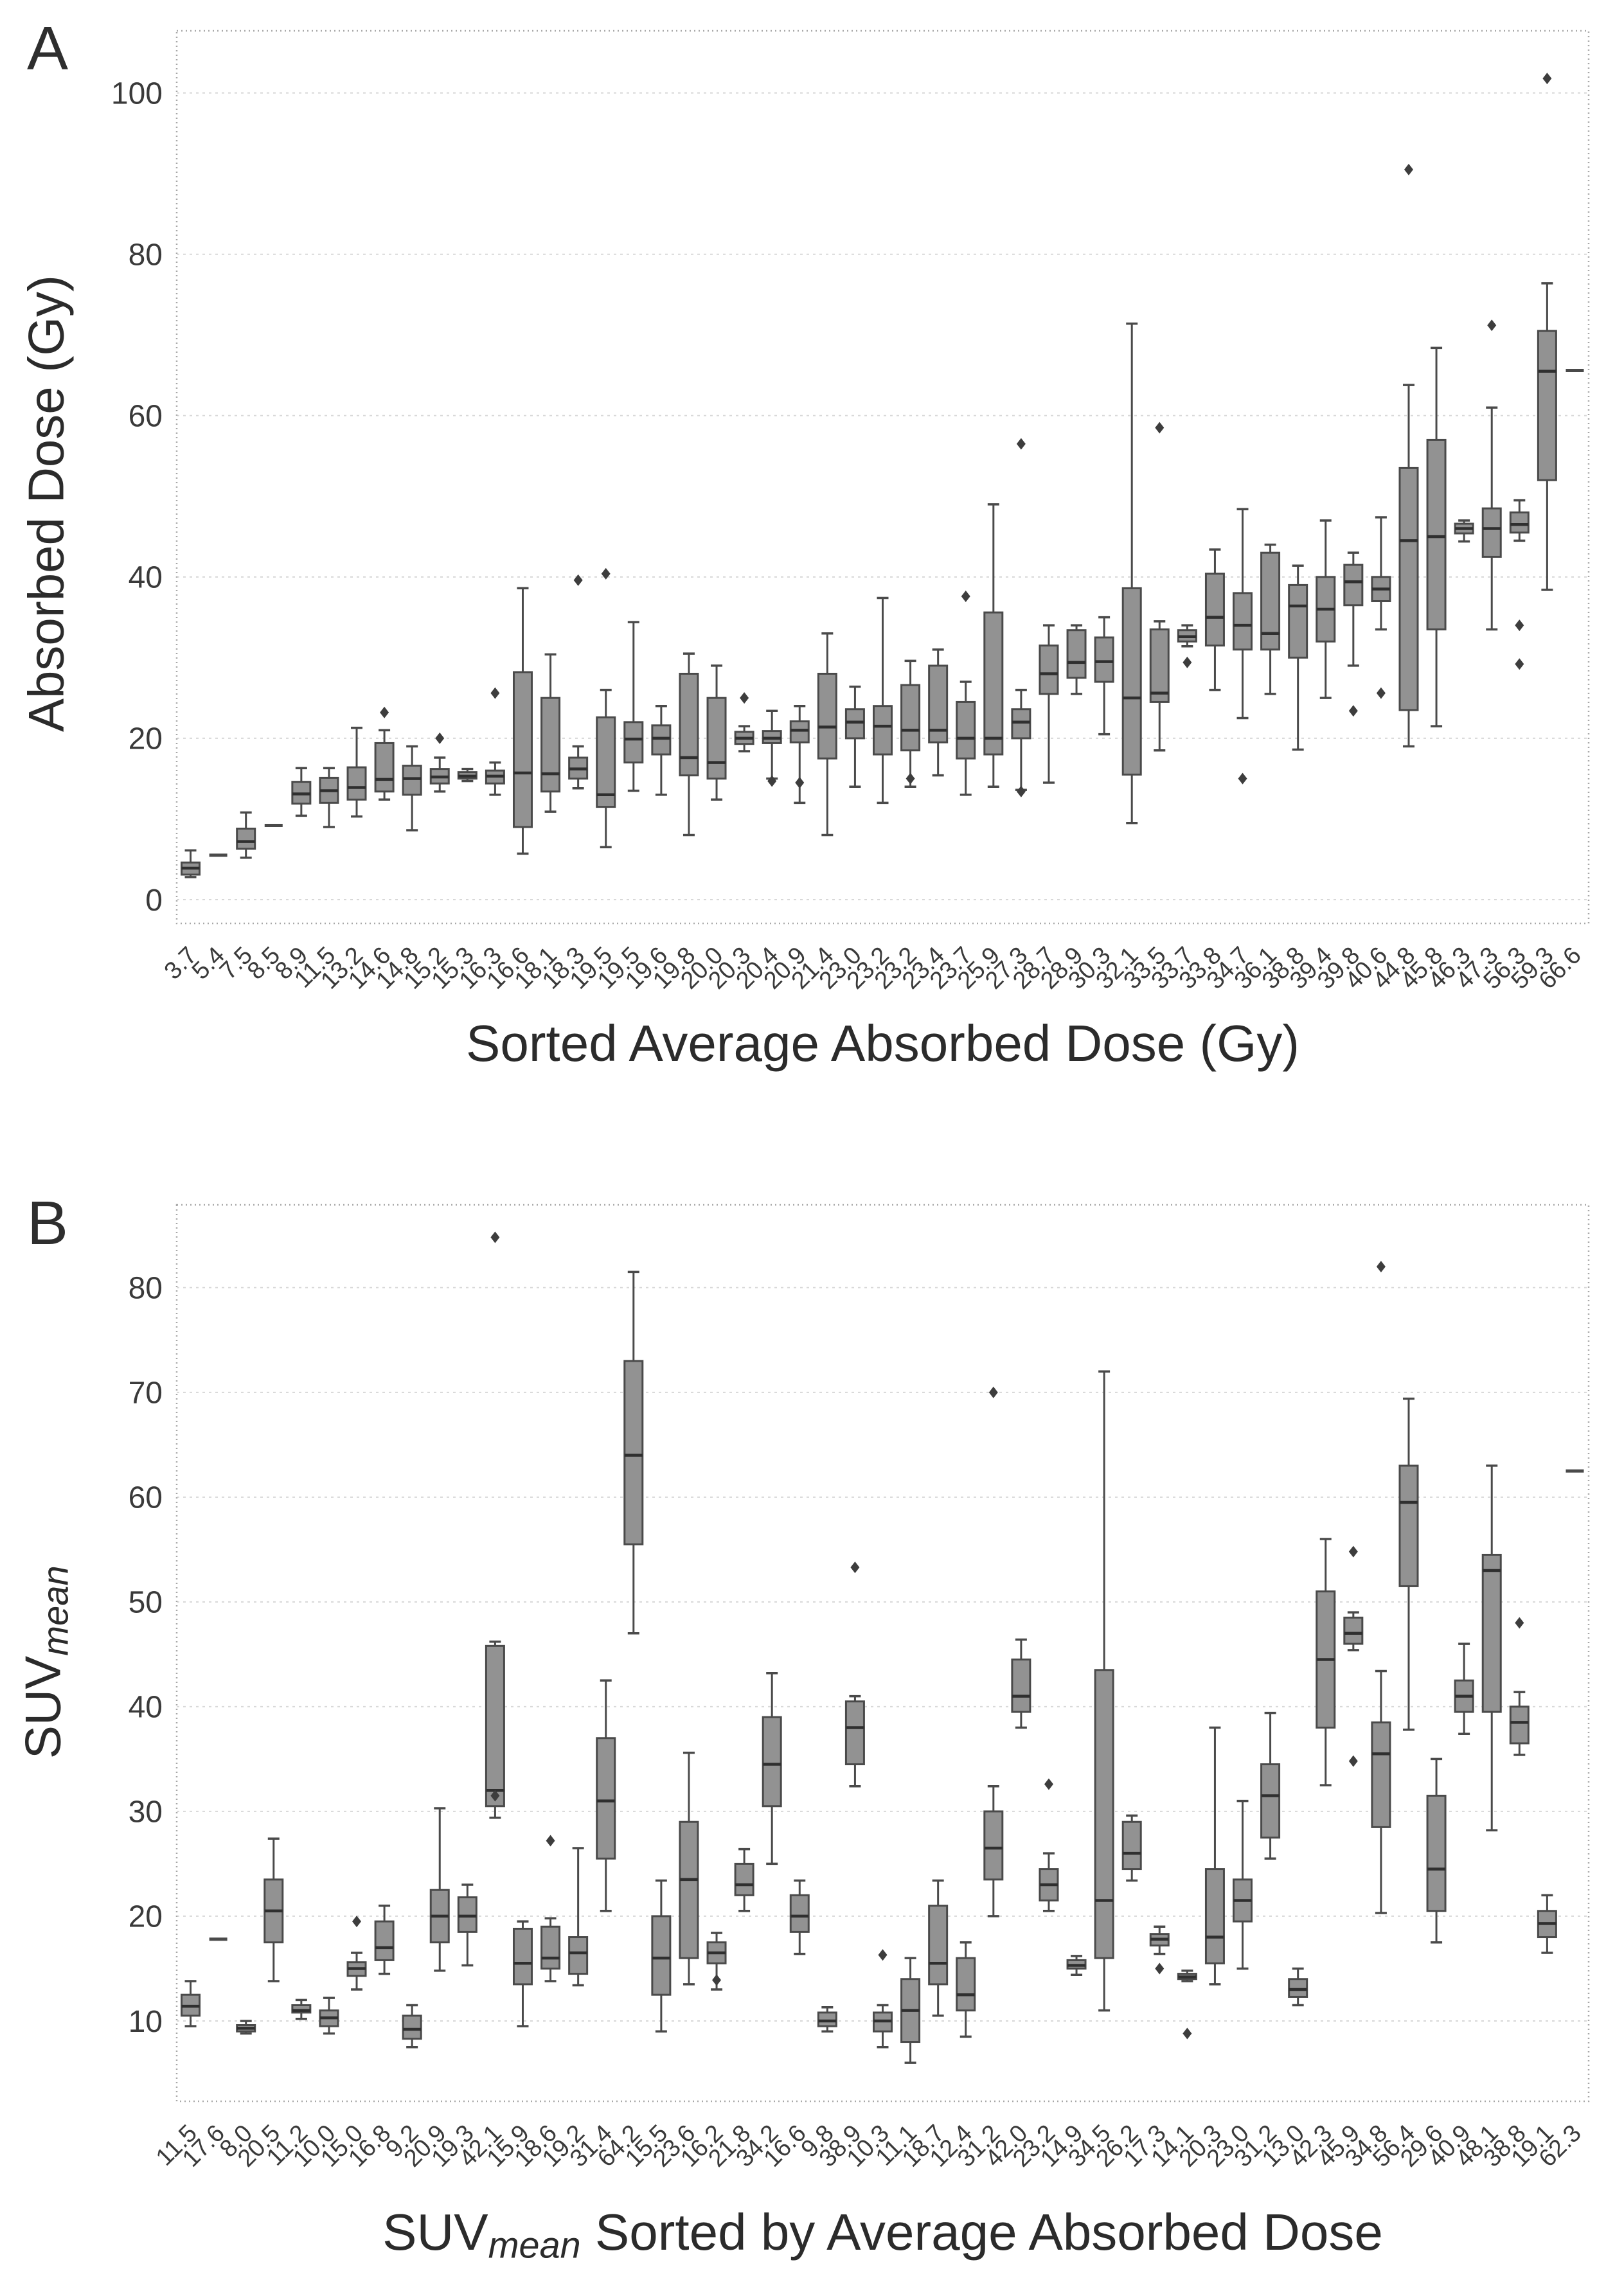 This screenshot has height=2269, width=1624. I want to click on panel-b-y-tick-label: 20, so click(146, 1917).